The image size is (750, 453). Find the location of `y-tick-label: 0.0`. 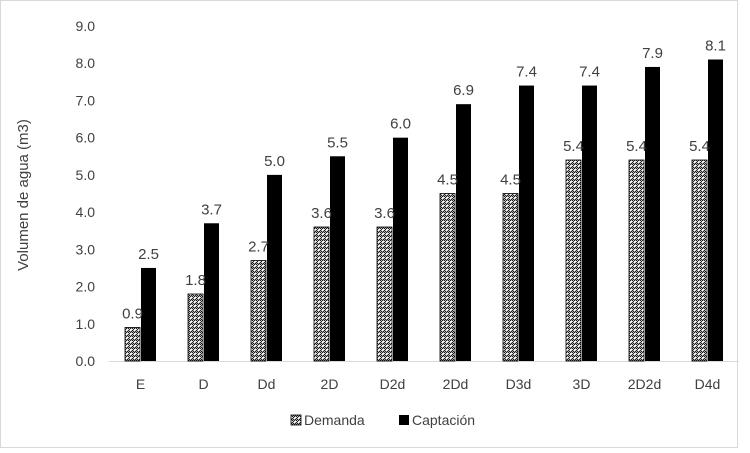

y-tick-label: 0.0 is located at coordinates (86, 361).